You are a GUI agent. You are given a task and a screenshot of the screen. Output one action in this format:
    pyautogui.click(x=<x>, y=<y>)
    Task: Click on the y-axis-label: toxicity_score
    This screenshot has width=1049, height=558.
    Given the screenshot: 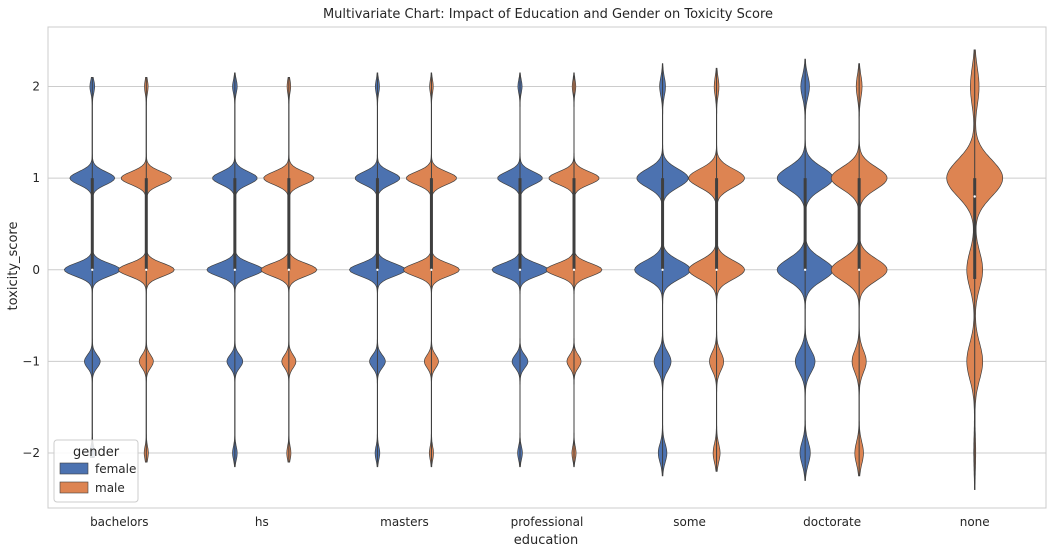 What is the action you would take?
    pyautogui.click(x=13, y=266)
    